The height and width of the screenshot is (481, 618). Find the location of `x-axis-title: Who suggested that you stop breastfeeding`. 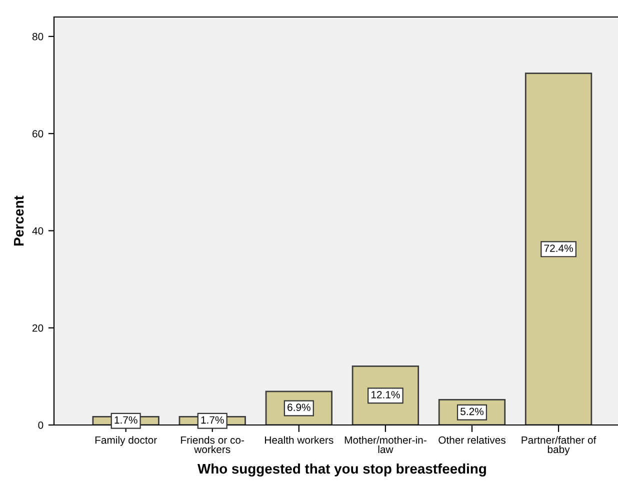

x-axis-title: Who suggested that you stop breastfeeding is located at coordinates (342, 469).